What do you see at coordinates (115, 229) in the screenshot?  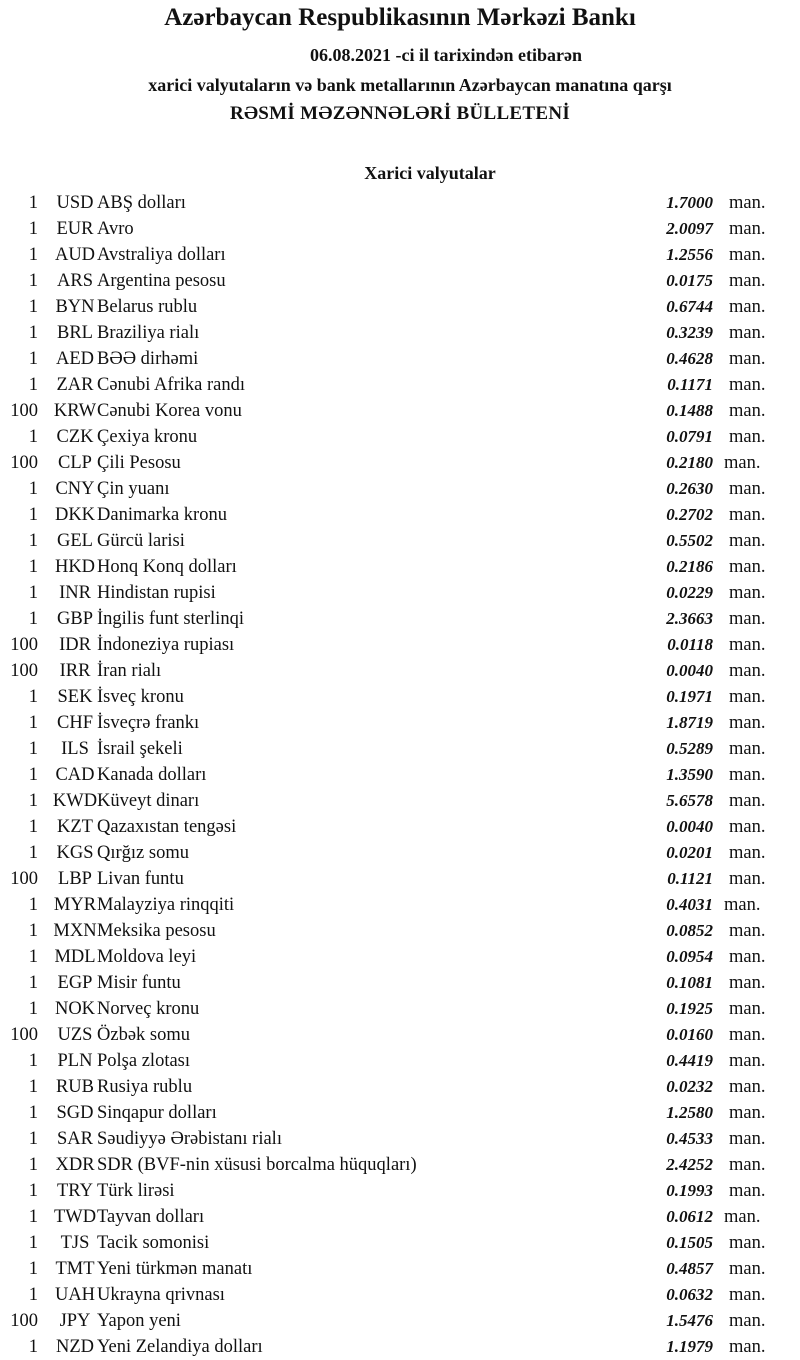 I see `currency-name: Avro` at bounding box center [115, 229].